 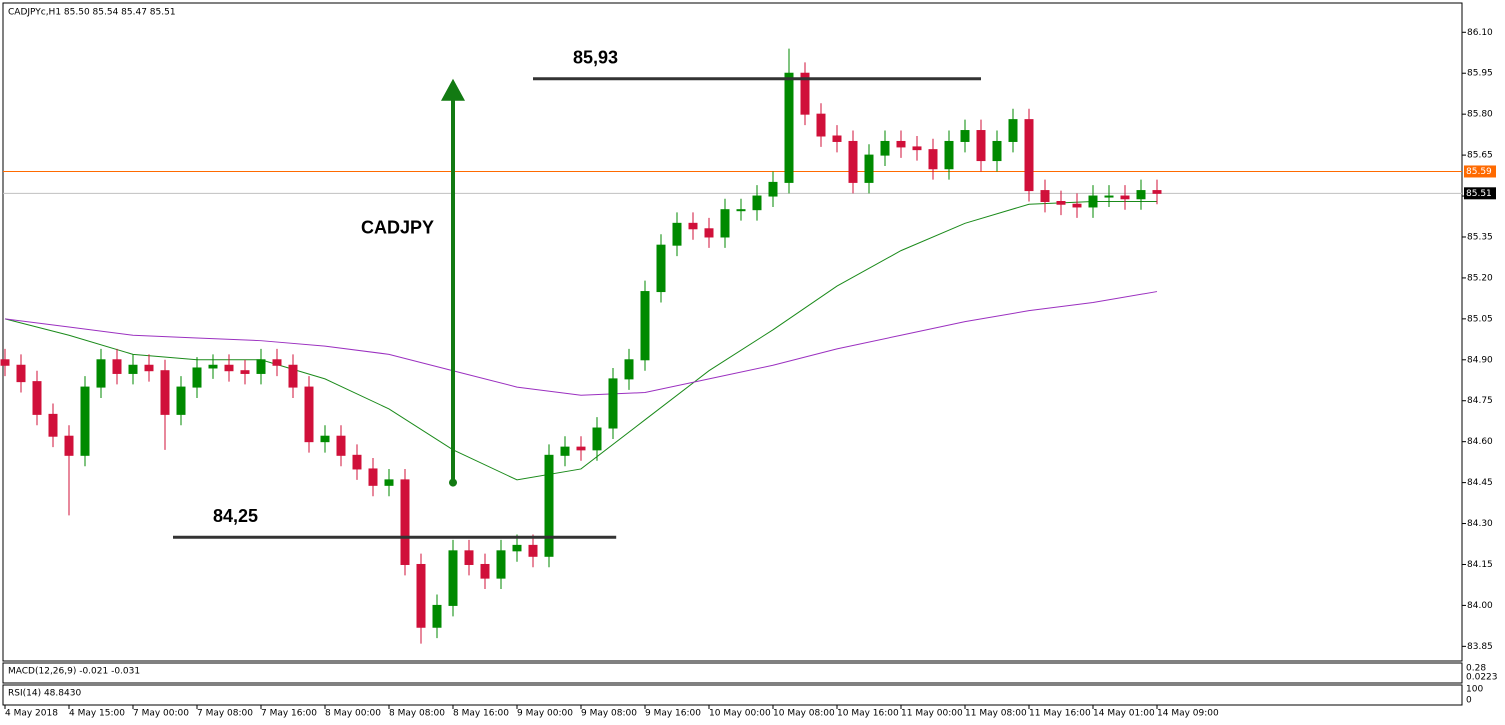 I want to click on x-tick-label: 4 May 15:00, so click(x=97, y=714).